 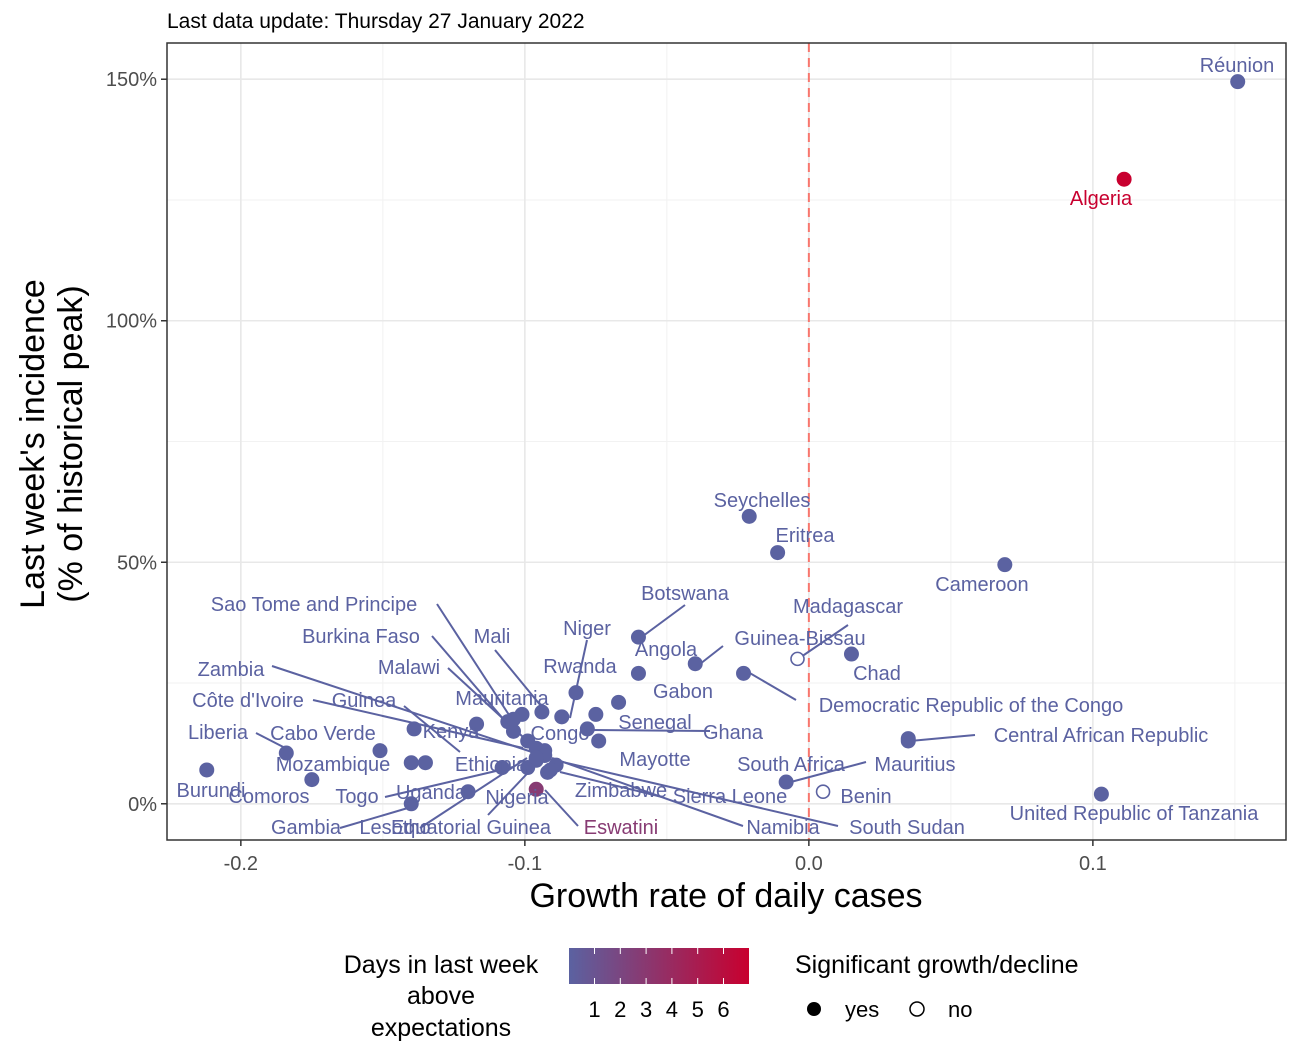 I want to click on point-label: Réunion, so click(x=1237, y=66).